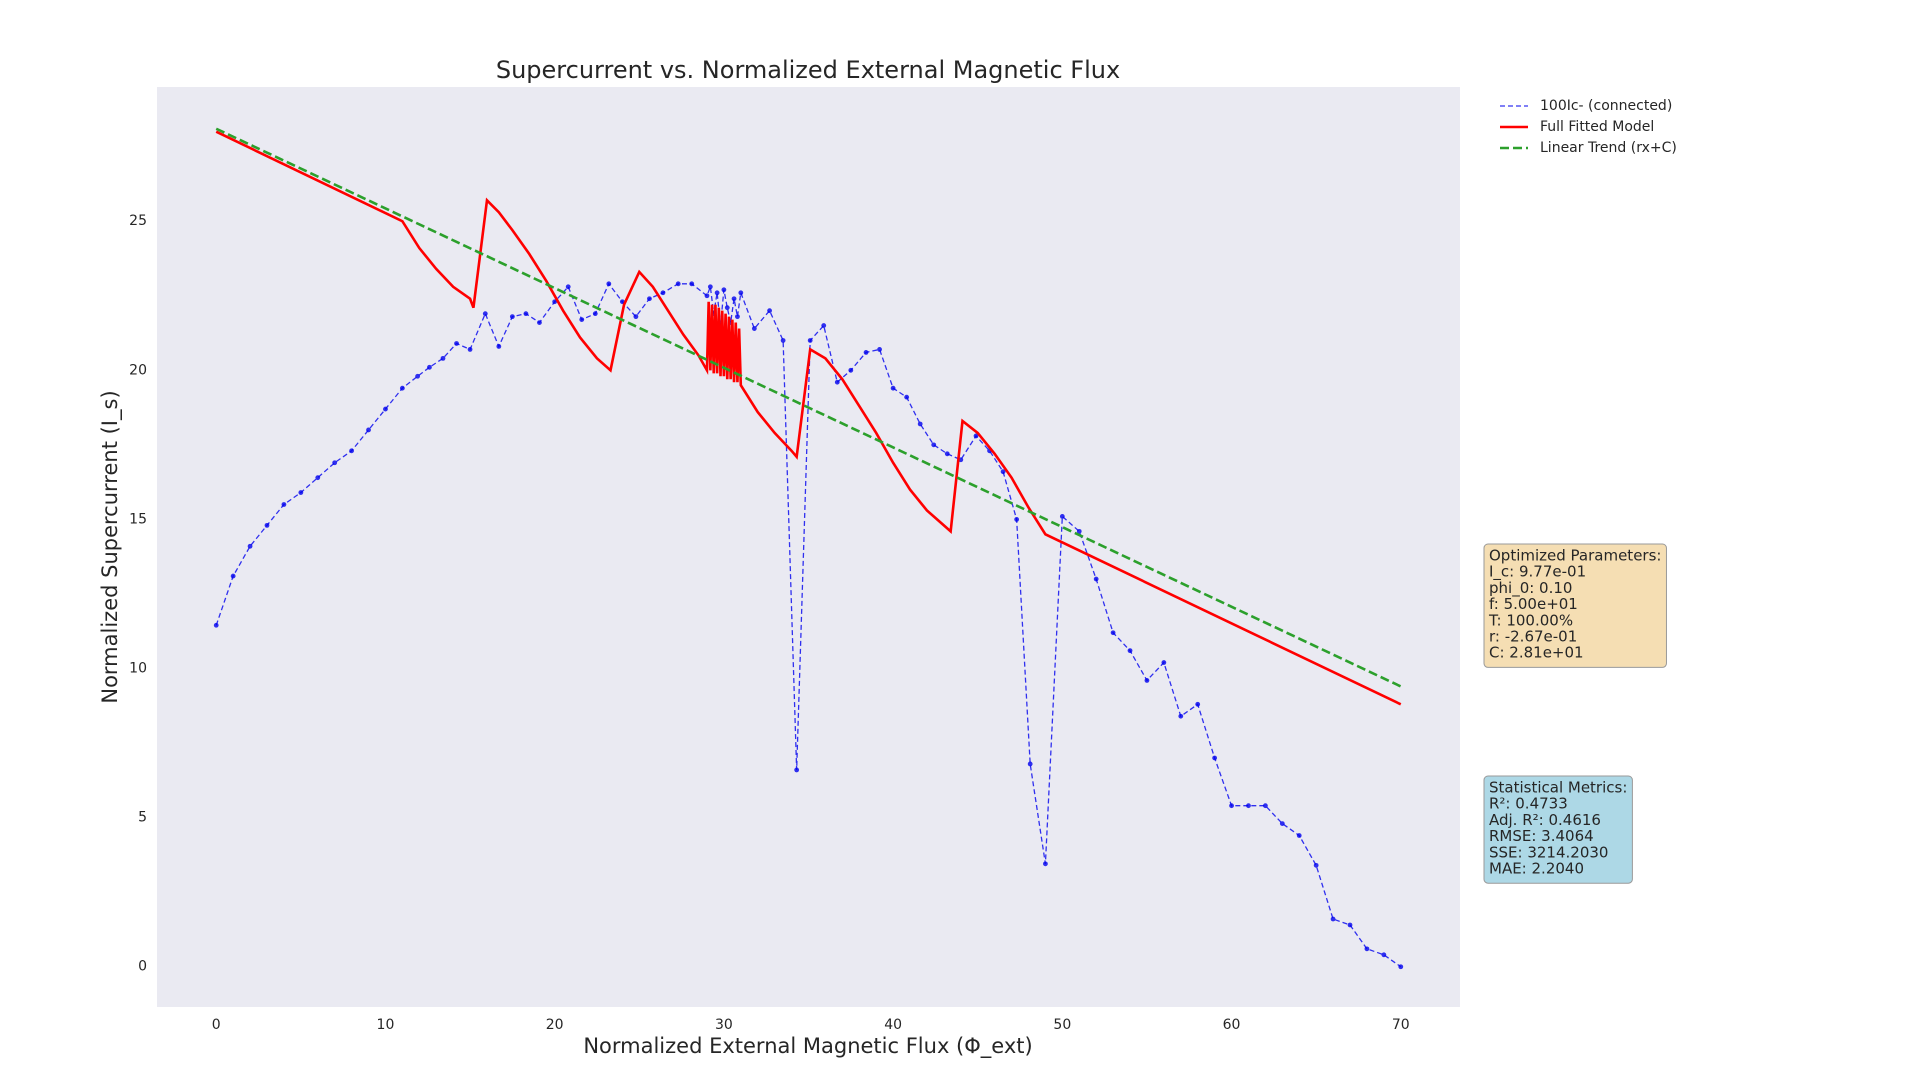 Image resolution: width=1920 pixels, height=1080 pixels. Describe the element at coordinates (142, 967) in the screenshot. I see `y-tick-label: 0` at that location.